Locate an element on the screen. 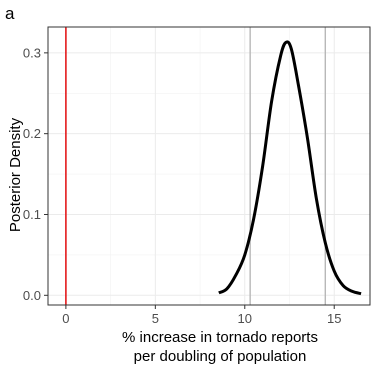 This screenshot has width=373, height=369. x-tick-label: 10 is located at coordinates (245, 318).